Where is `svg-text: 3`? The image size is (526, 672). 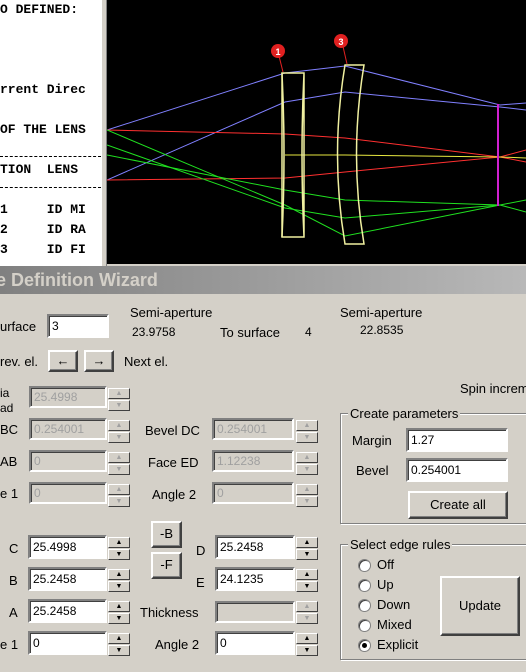 svg-text: 3 is located at coordinates (340, 42).